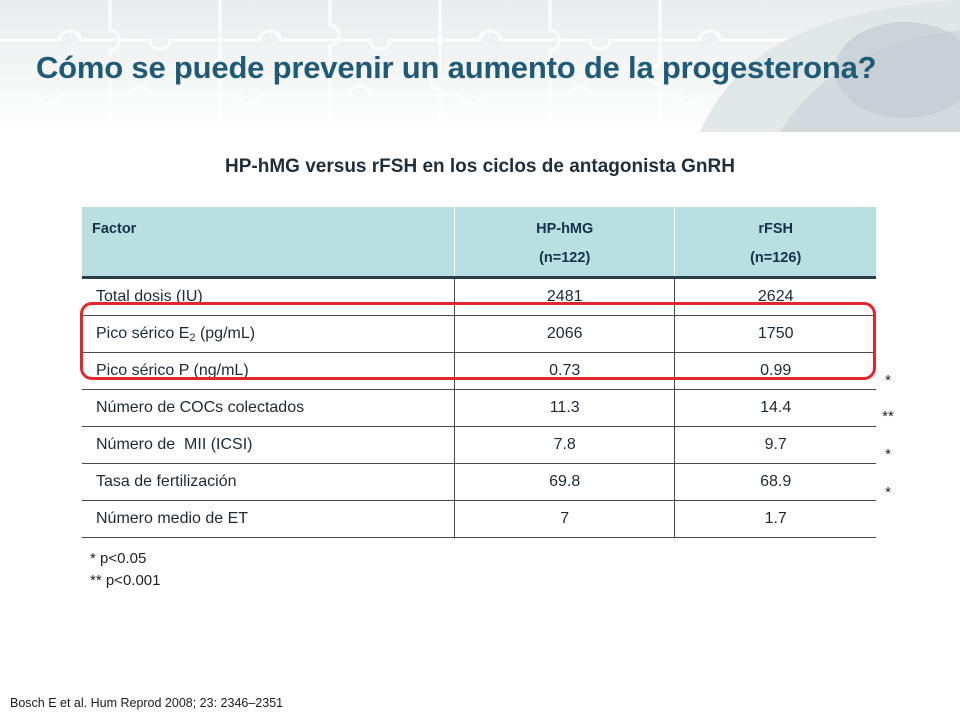 This screenshot has height=720, width=960. I want to click on rfsh-value: 0.99, so click(775, 371).